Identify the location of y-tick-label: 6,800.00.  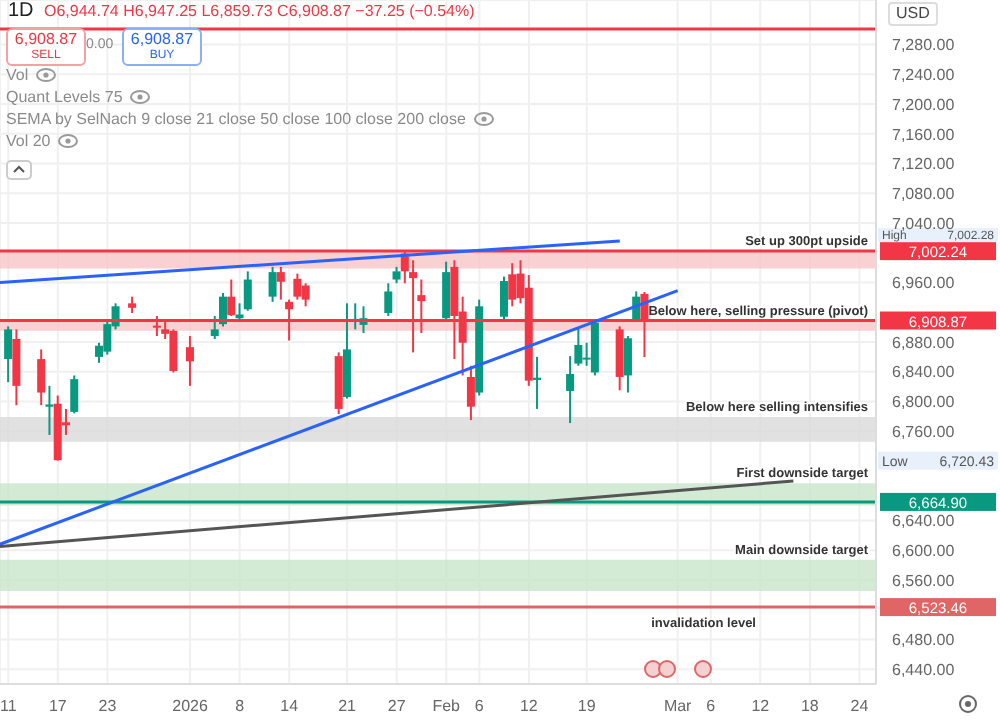
(924, 402).